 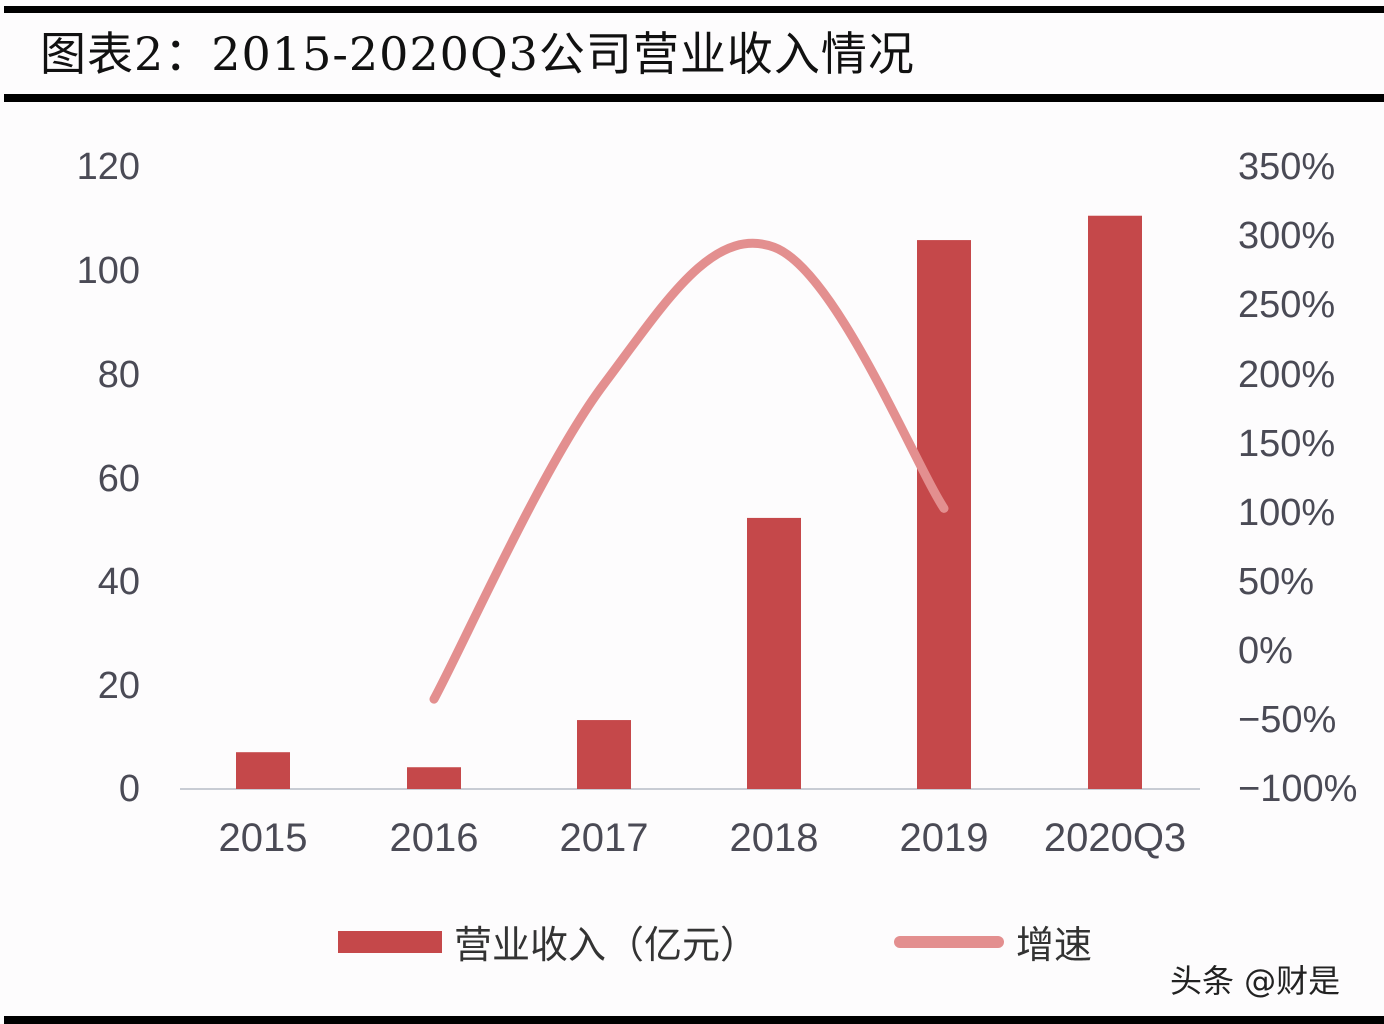 What do you see at coordinates (1054, 945) in the screenshot?
I see `legend-label-growth: 增速` at bounding box center [1054, 945].